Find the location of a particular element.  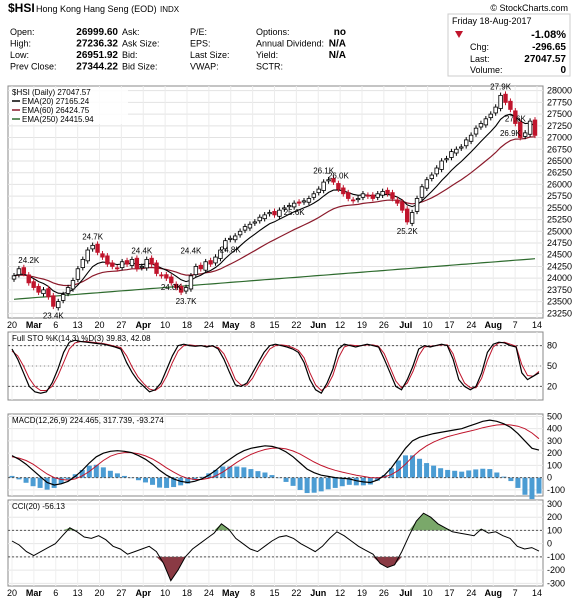

field-value: 26999.60 is located at coordinates (97, 32).